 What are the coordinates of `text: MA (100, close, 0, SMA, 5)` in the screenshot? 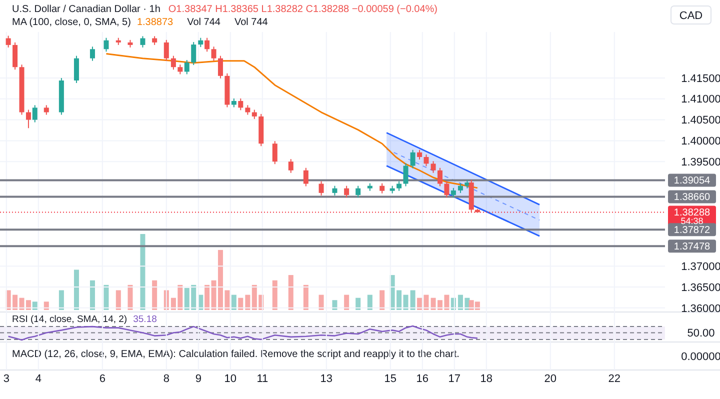 It's located at (71, 22).